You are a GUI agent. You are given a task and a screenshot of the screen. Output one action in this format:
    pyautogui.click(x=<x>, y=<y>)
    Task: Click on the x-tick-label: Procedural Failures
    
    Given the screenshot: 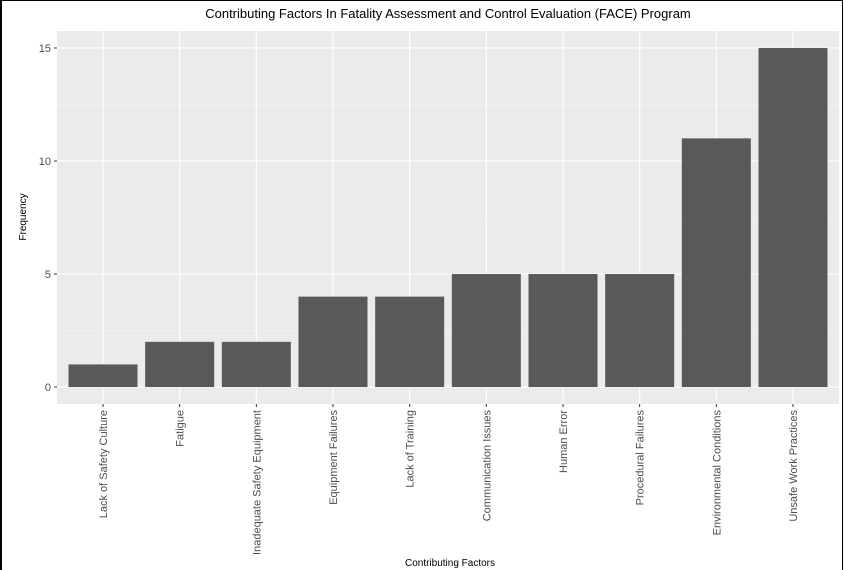 What is the action you would take?
    pyautogui.click(x=641, y=458)
    